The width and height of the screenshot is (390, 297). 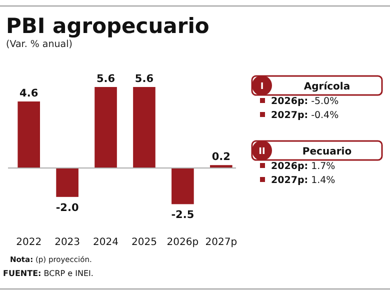 I want to click on text: Pecuario, so click(x=327, y=152).